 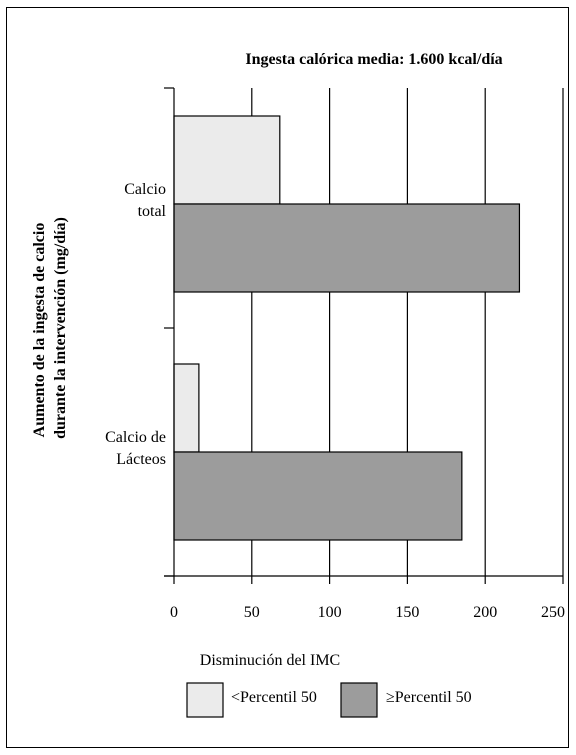 I want to click on category-labels: Calcio total Calcio de Lácteos, so click(x=135, y=324).